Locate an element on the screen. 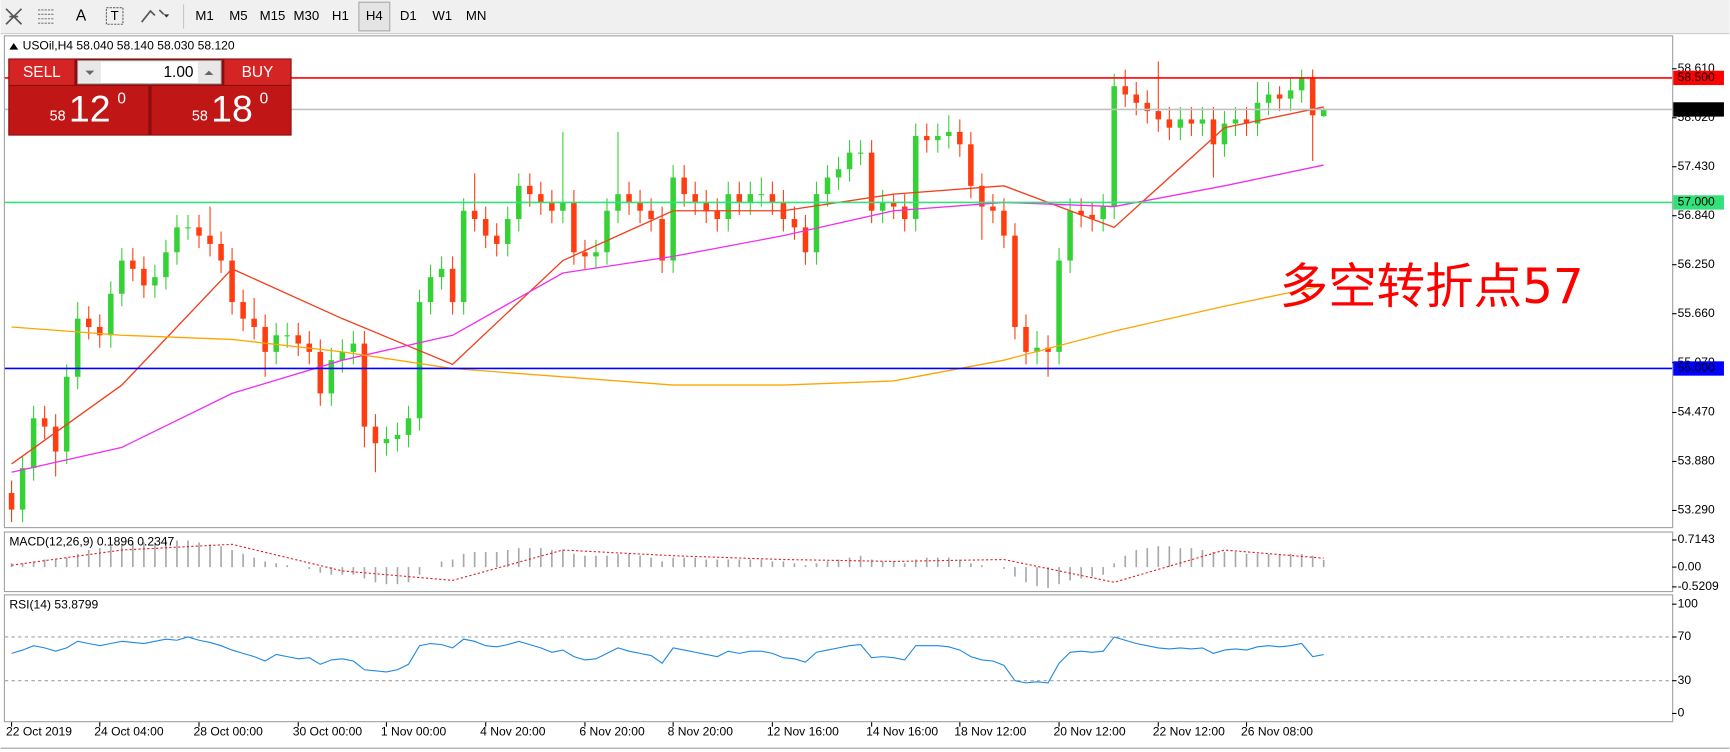 This screenshot has height=752, width=1730. x-tick-label: 6 Nov 20:00 is located at coordinates (612, 731).